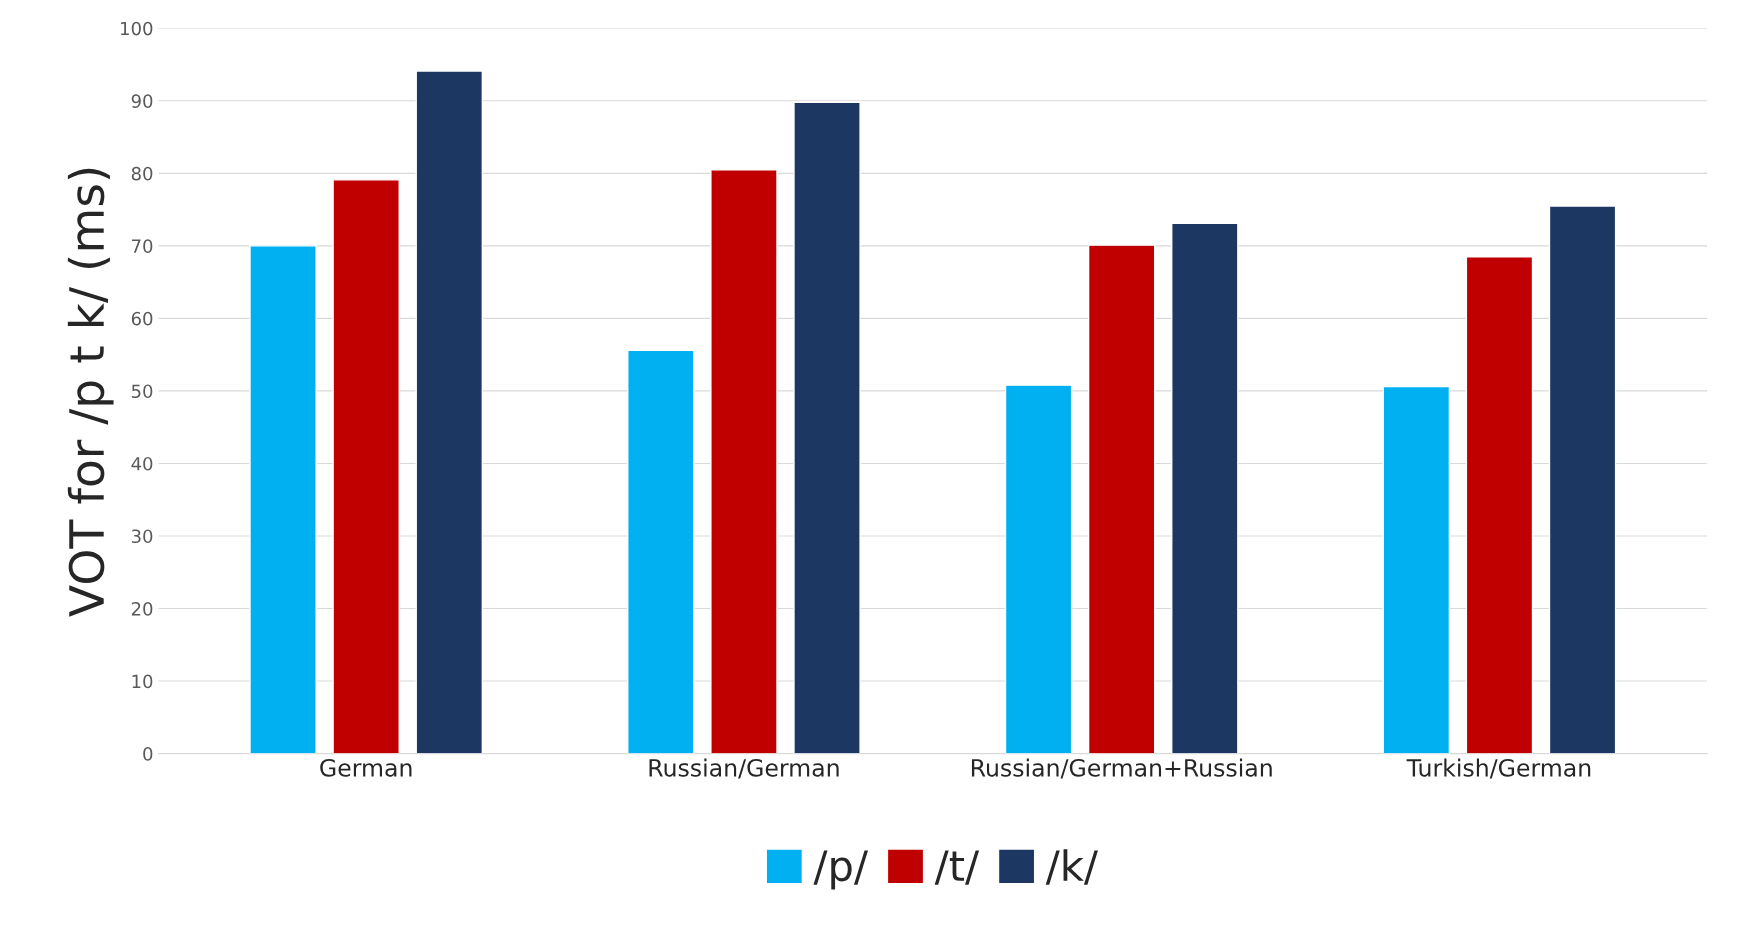 This screenshot has height=942, width=1760. Describe the element at coordinates (1121, 768) in the screenshot. I see `x-tick-label: Russian/German+Russian` at that location.